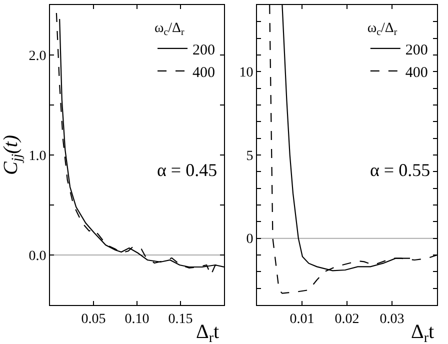  I want to click on annotation: α = 0.55, so click(400, 170).